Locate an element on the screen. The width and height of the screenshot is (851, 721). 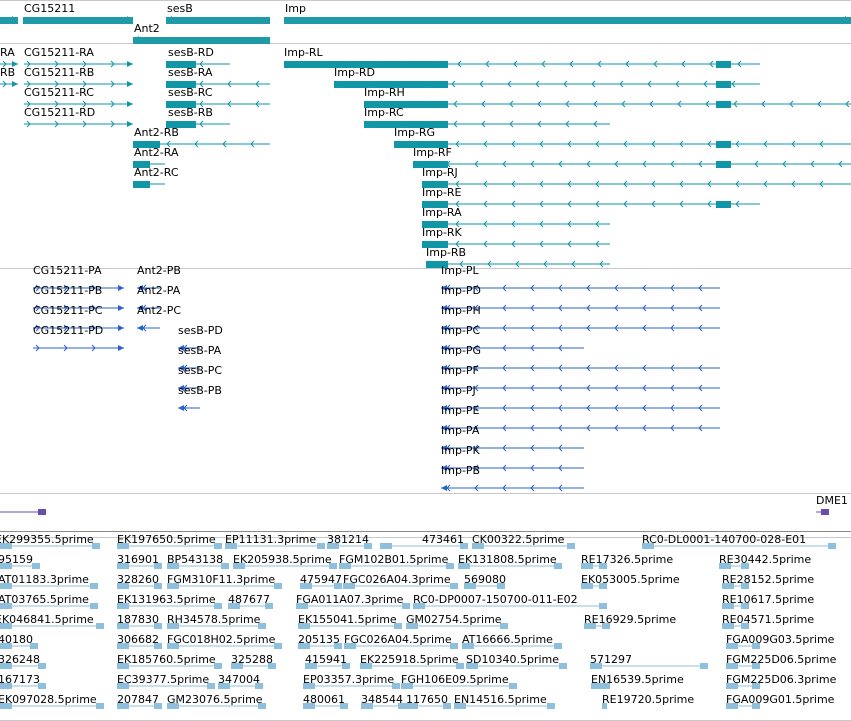
feature-label: 205135 is located at coordinates (319, 639).